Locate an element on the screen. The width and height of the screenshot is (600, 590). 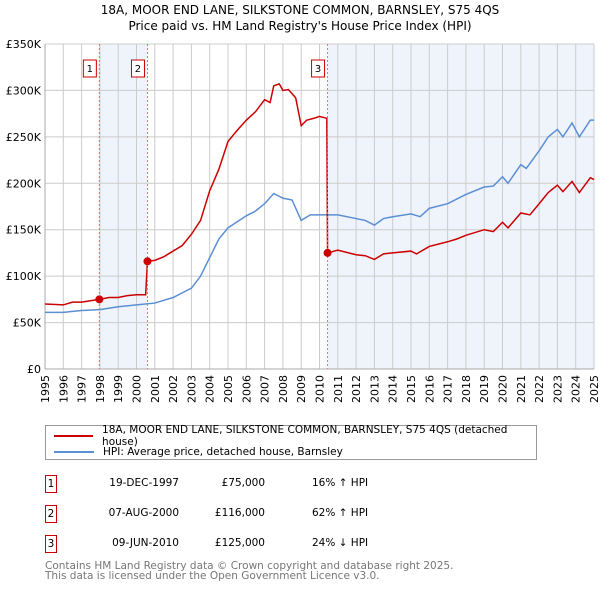
x-tick-label: 2023 is located at coordinates (557, 389).